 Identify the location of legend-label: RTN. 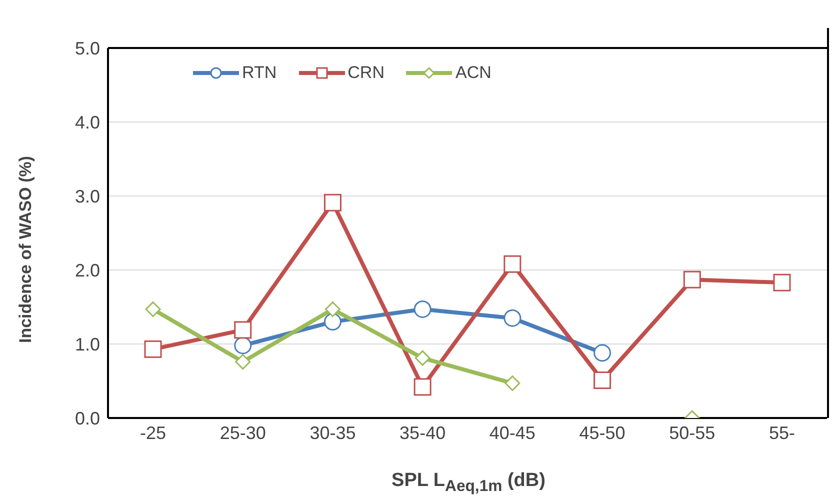
(259, 73).